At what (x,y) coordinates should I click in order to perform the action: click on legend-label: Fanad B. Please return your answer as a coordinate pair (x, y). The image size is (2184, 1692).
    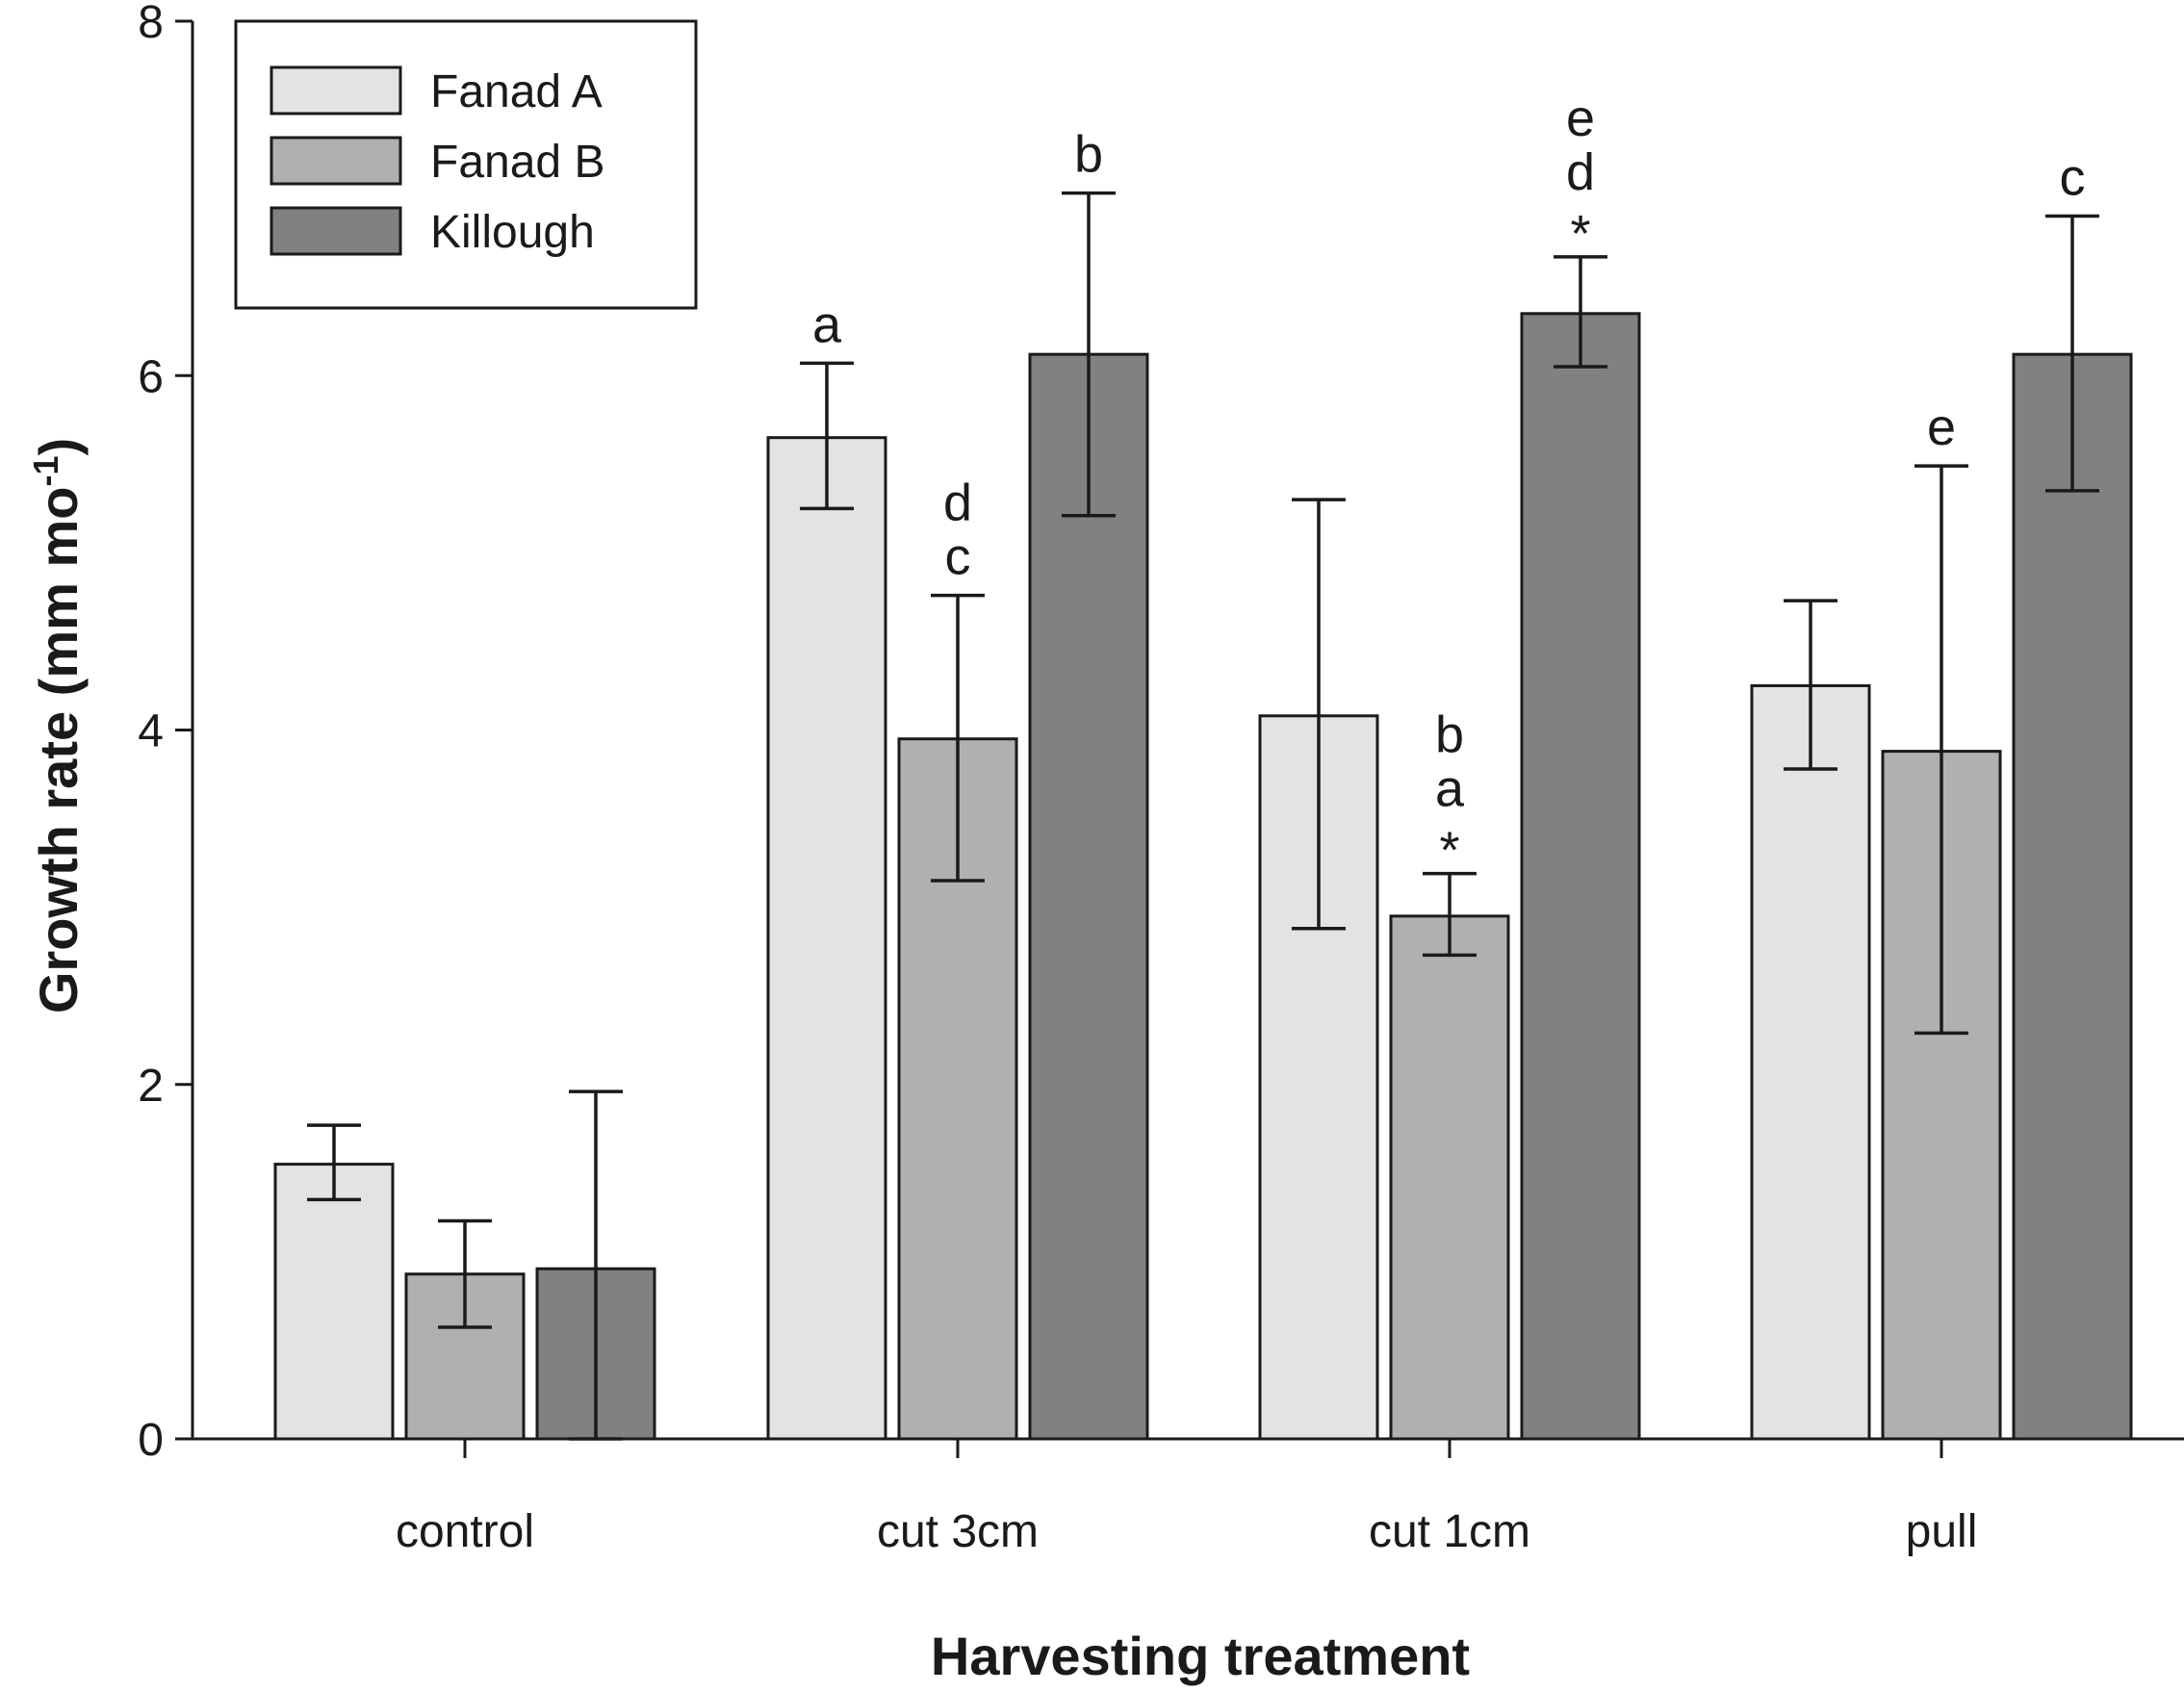
    Looking at the image, I should click on (517, 162).